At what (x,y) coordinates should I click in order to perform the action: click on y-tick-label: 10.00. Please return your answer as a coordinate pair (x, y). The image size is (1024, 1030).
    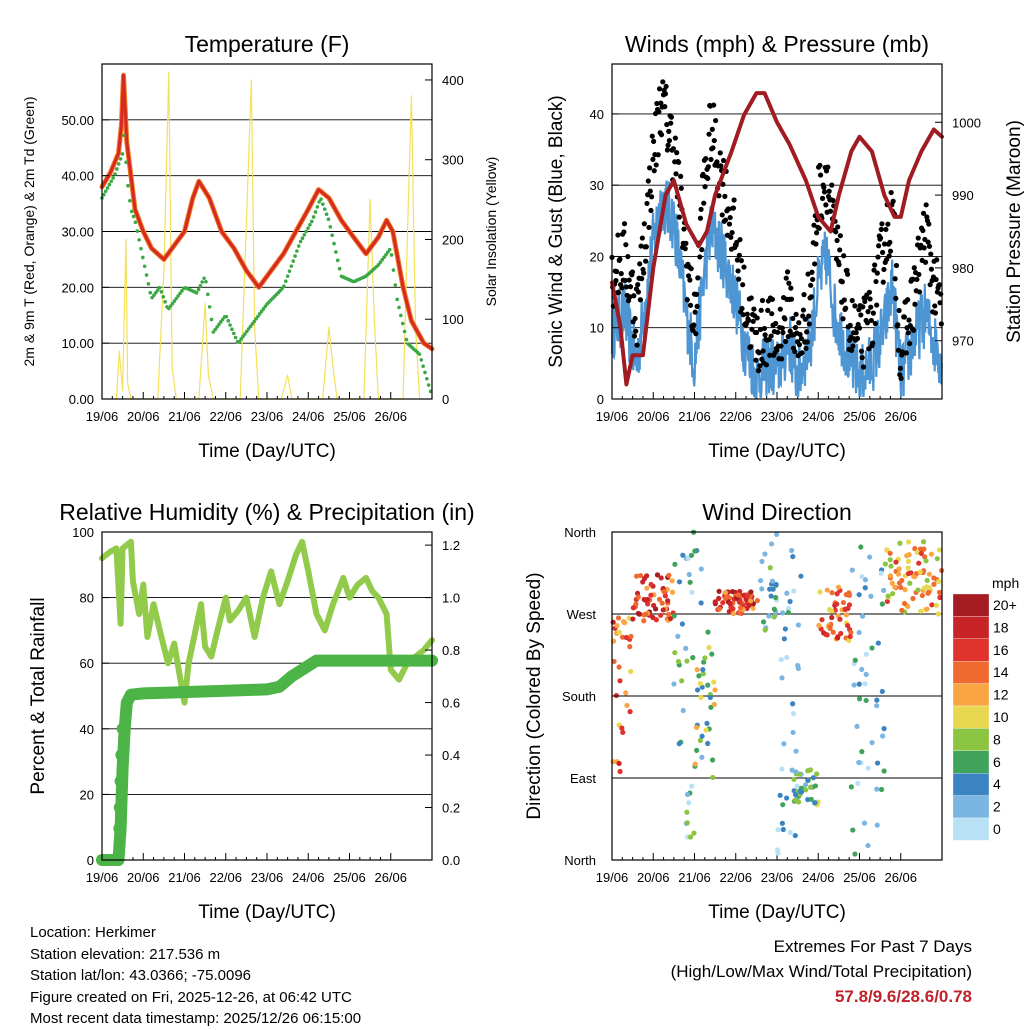
    Looking at the image, I should click on (77, 343).